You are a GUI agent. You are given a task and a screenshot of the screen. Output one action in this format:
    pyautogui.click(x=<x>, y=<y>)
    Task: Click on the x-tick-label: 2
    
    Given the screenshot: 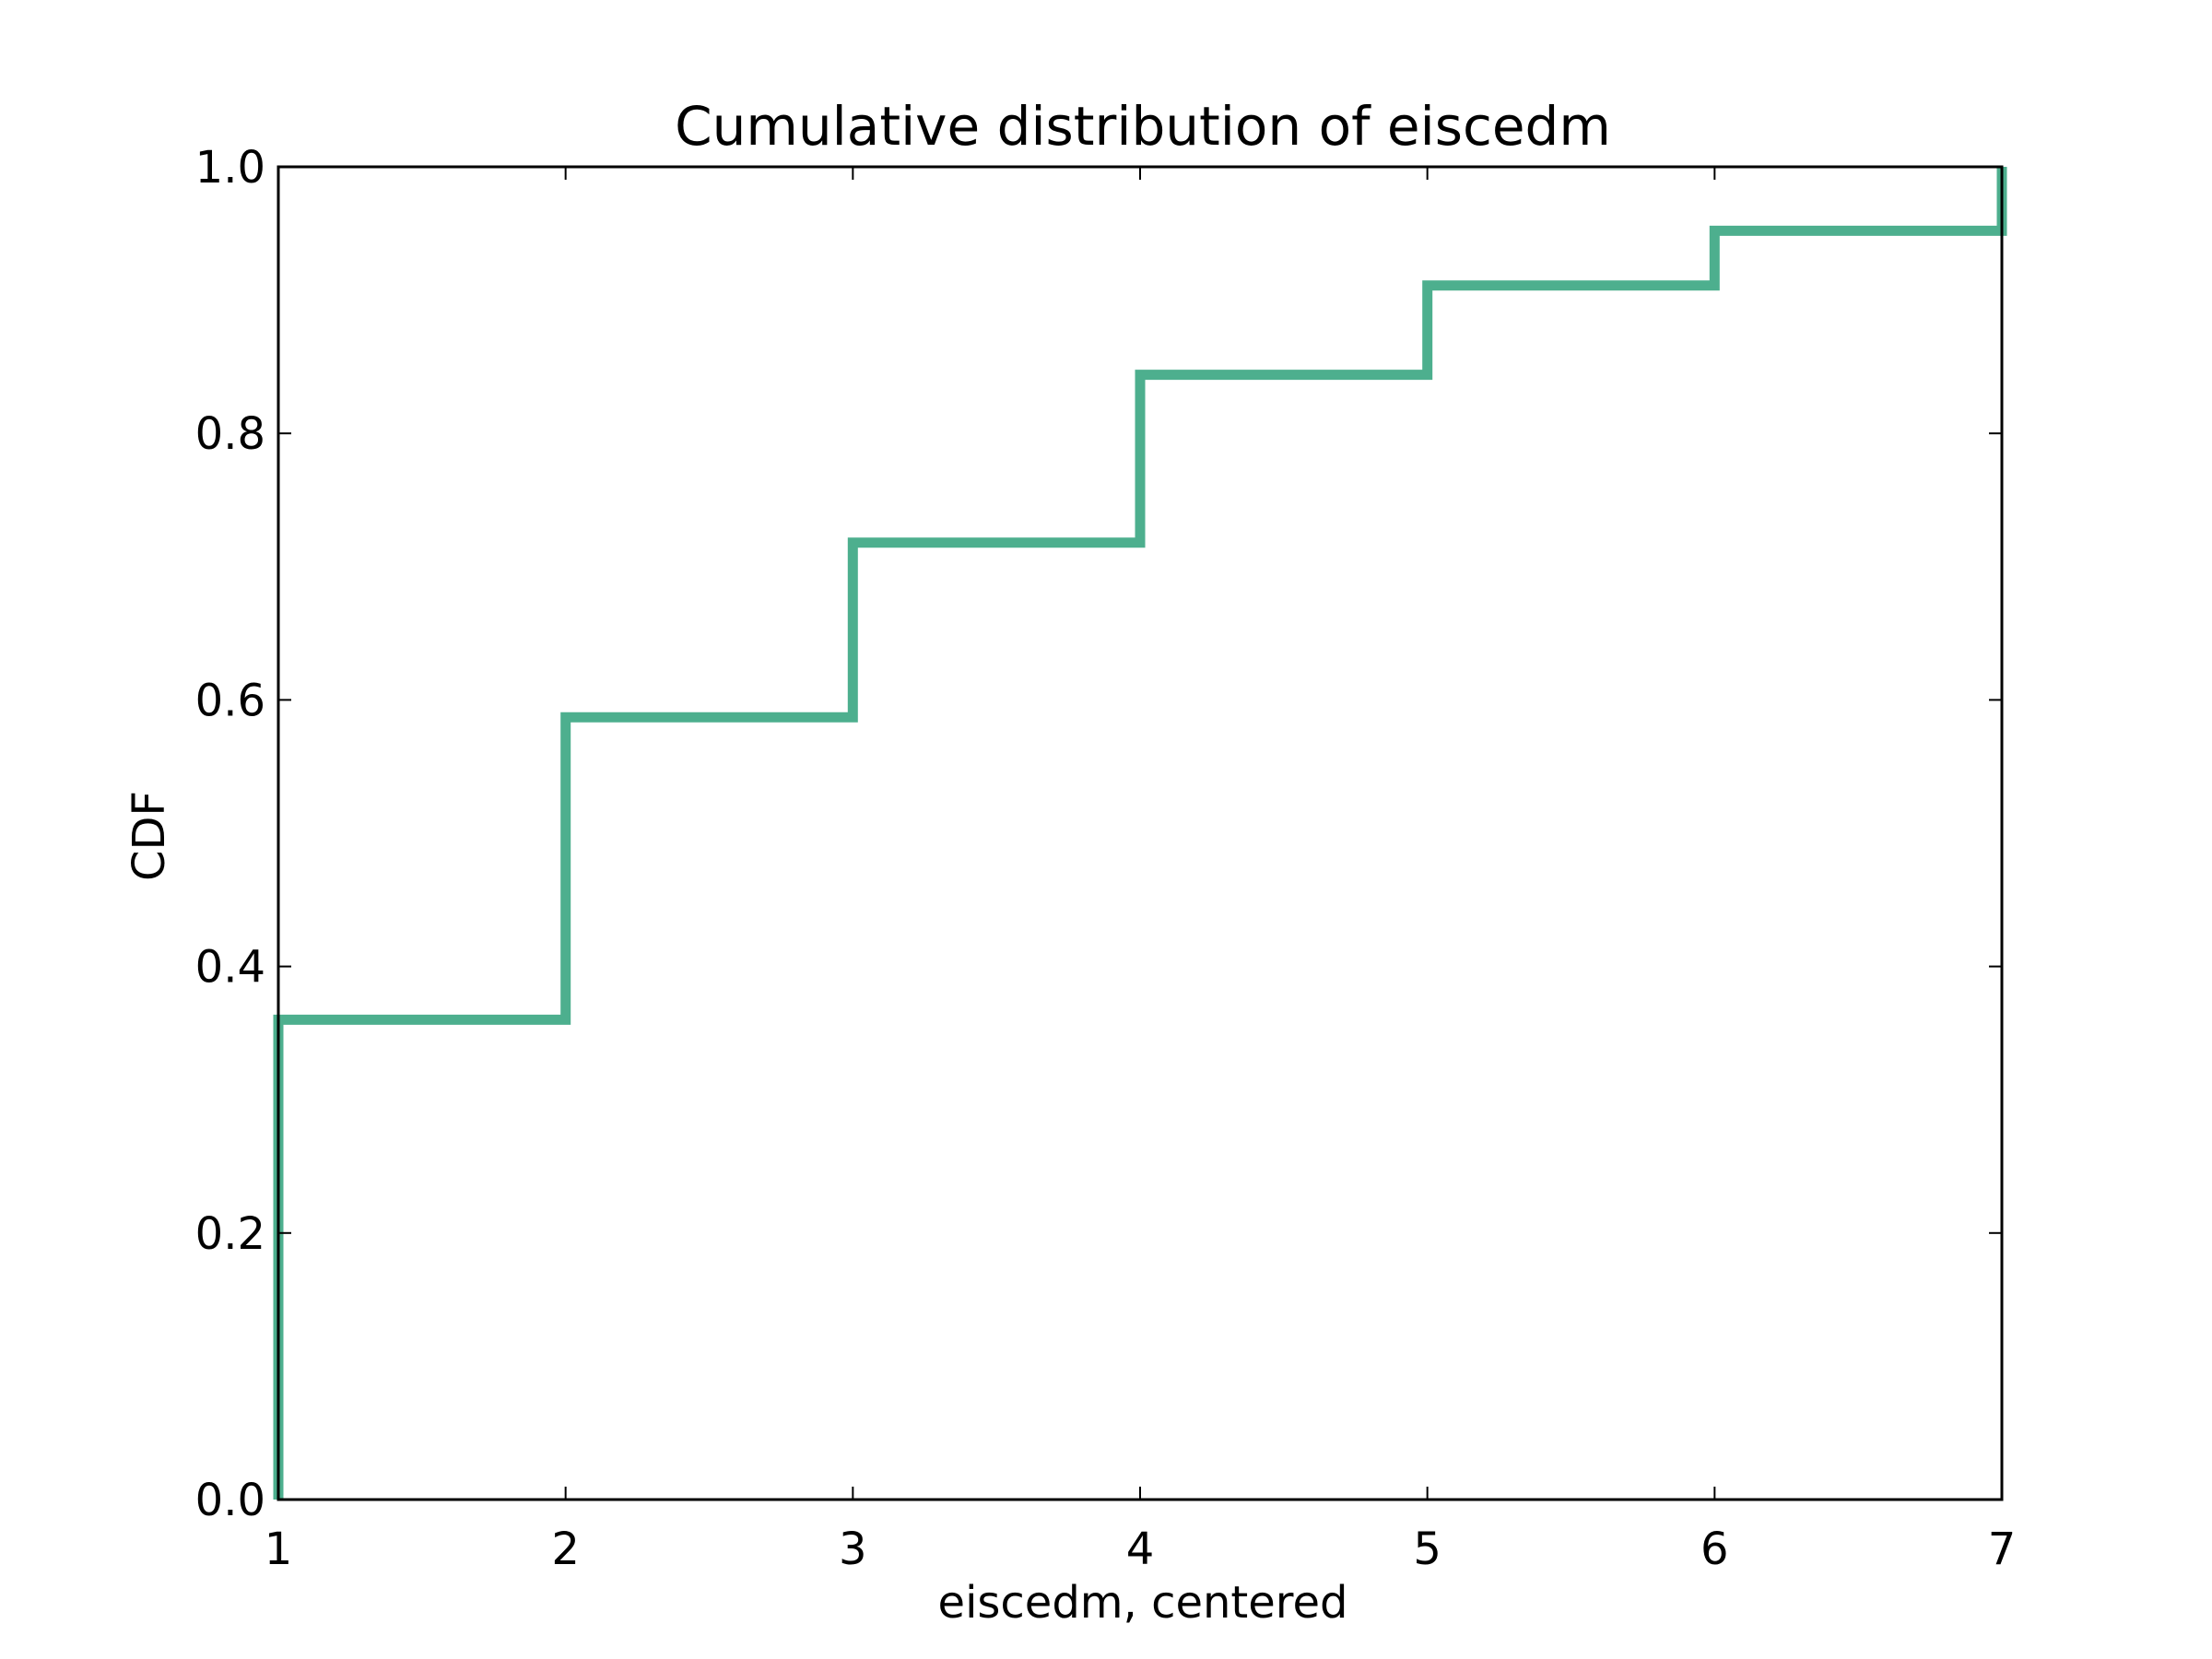 What is the action you would take?
    pyautogui.click(x=565, y=1549)
    